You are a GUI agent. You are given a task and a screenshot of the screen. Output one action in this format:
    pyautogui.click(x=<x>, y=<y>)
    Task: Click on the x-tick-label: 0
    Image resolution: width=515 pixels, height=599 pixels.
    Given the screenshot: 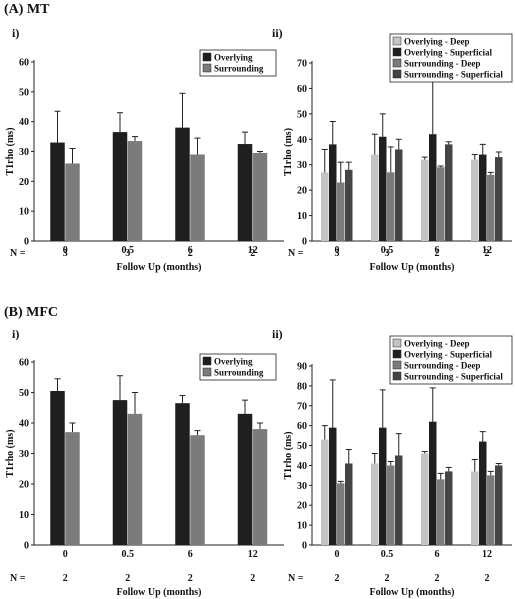 What is the action you would take?
    pyautogui.click(x=65, y=554)
    